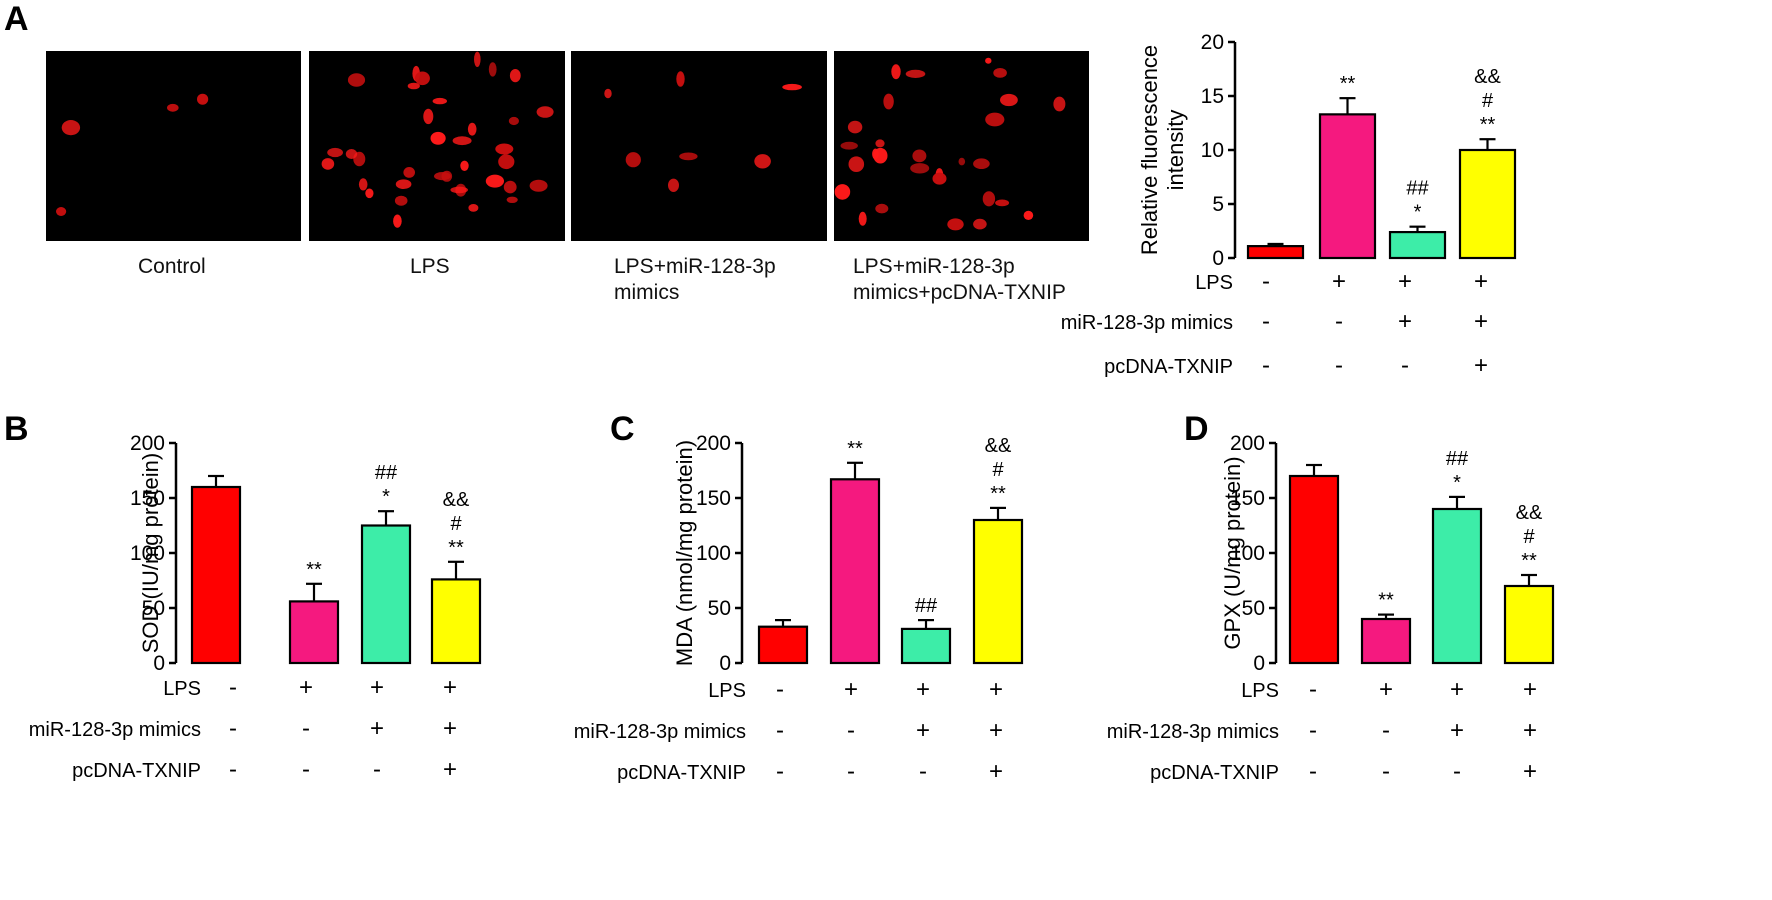 This screenshot has height=900, width=1772. I want to click on significance-mark: *, so click(1457, 483).